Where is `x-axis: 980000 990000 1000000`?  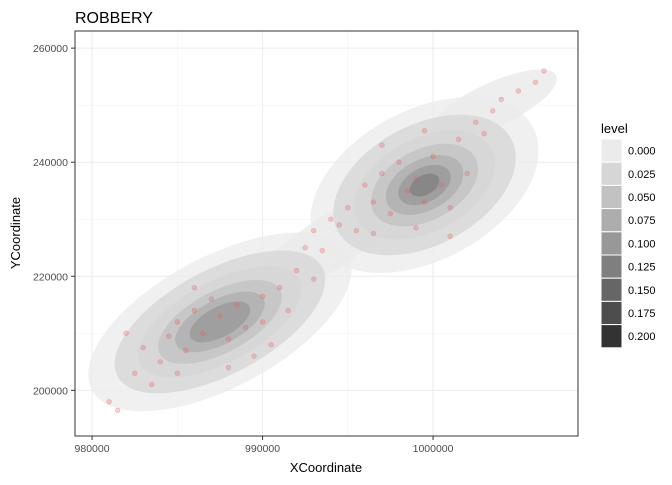
x-axis: 980000 990000 1000000 is located at coordinates (264, 445).